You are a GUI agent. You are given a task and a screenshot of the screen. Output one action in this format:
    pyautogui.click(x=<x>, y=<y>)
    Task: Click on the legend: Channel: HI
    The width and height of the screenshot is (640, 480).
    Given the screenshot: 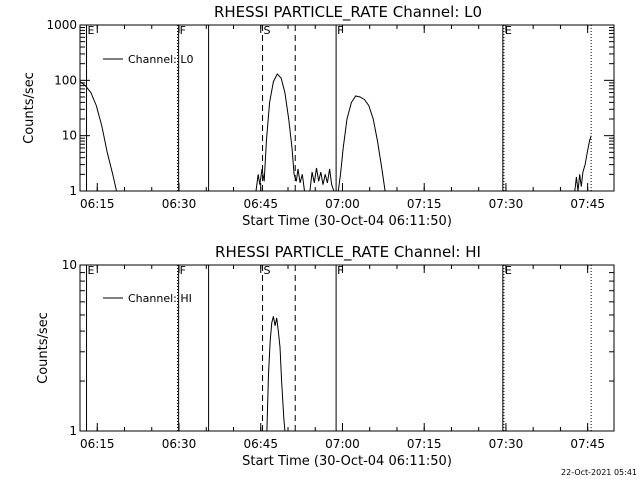 What is the action you would take?
    pyautogui.click(x=147, y=298)
    